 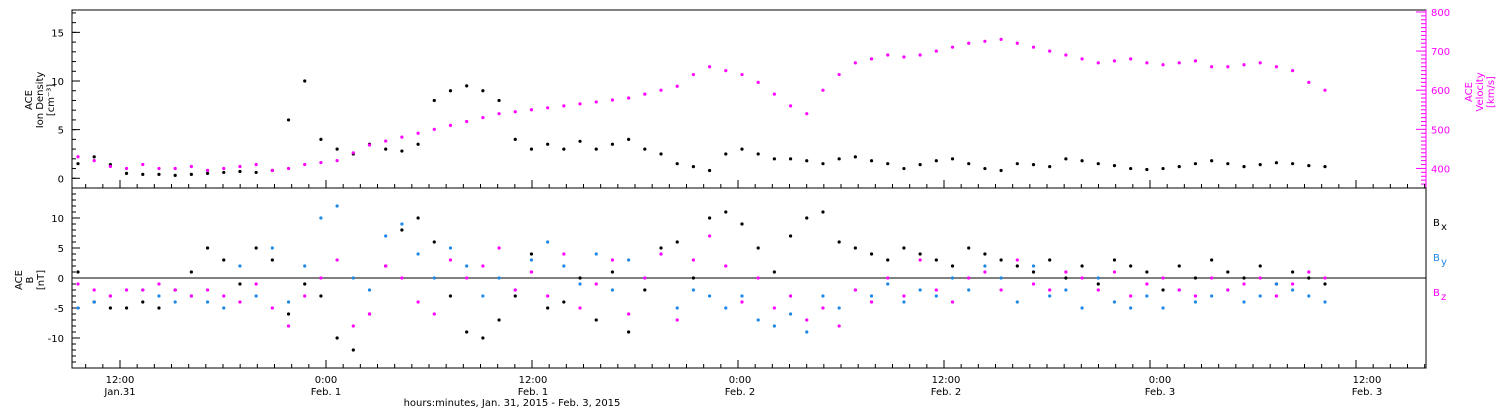 I want to click on velocity-tick-label: 400, so click(x=1440, y=169).